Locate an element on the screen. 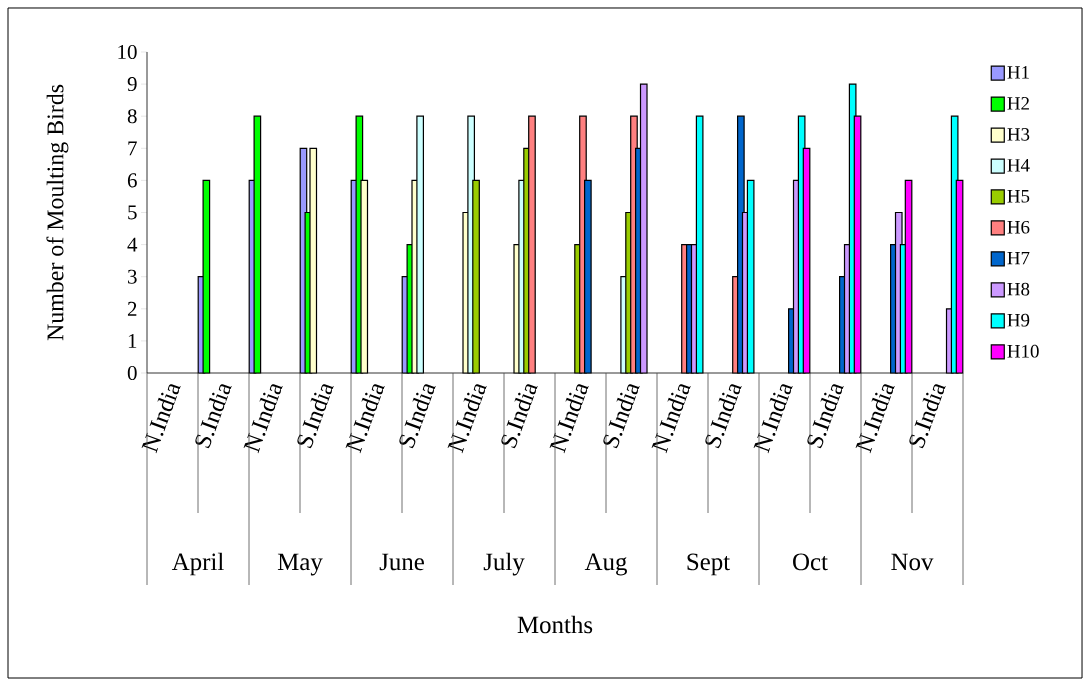 This screenshot has height=679, width=1083. y-axis-title: Number of Moulting Birds is located at coordinates (57, 212).